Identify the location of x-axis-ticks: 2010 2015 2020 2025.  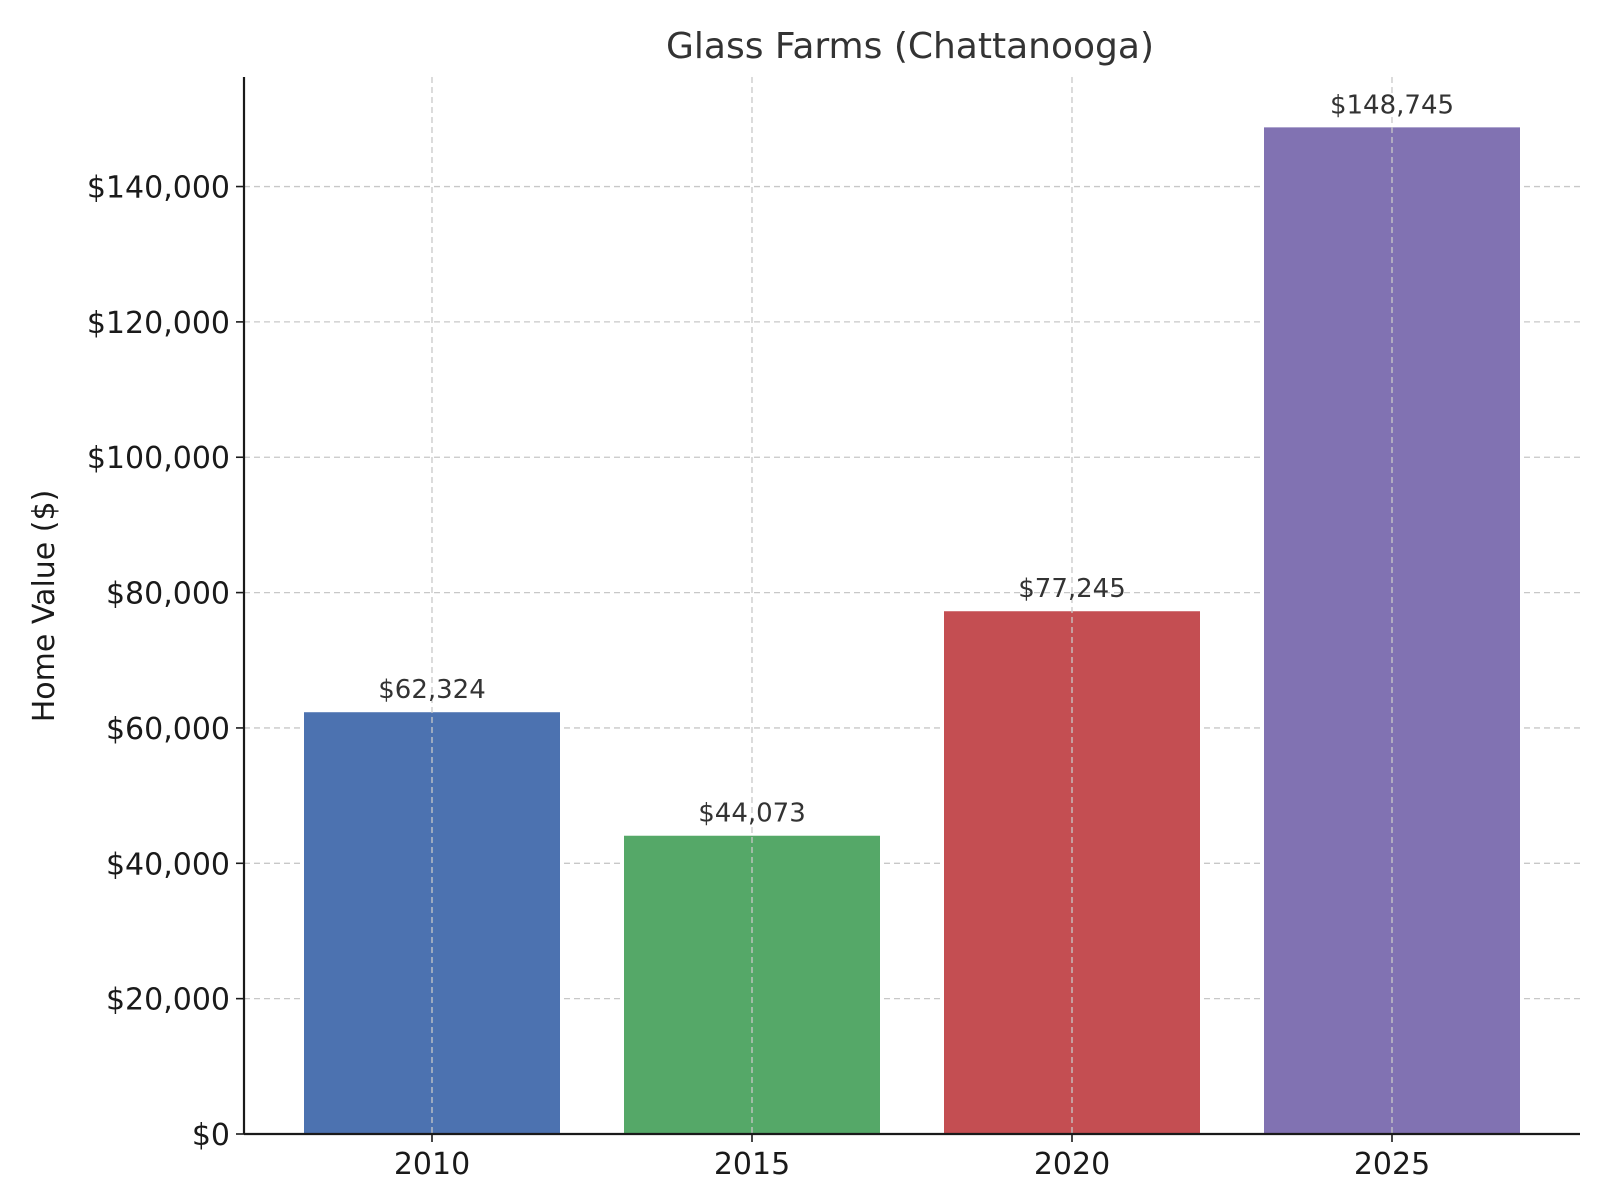
(912, 1158).